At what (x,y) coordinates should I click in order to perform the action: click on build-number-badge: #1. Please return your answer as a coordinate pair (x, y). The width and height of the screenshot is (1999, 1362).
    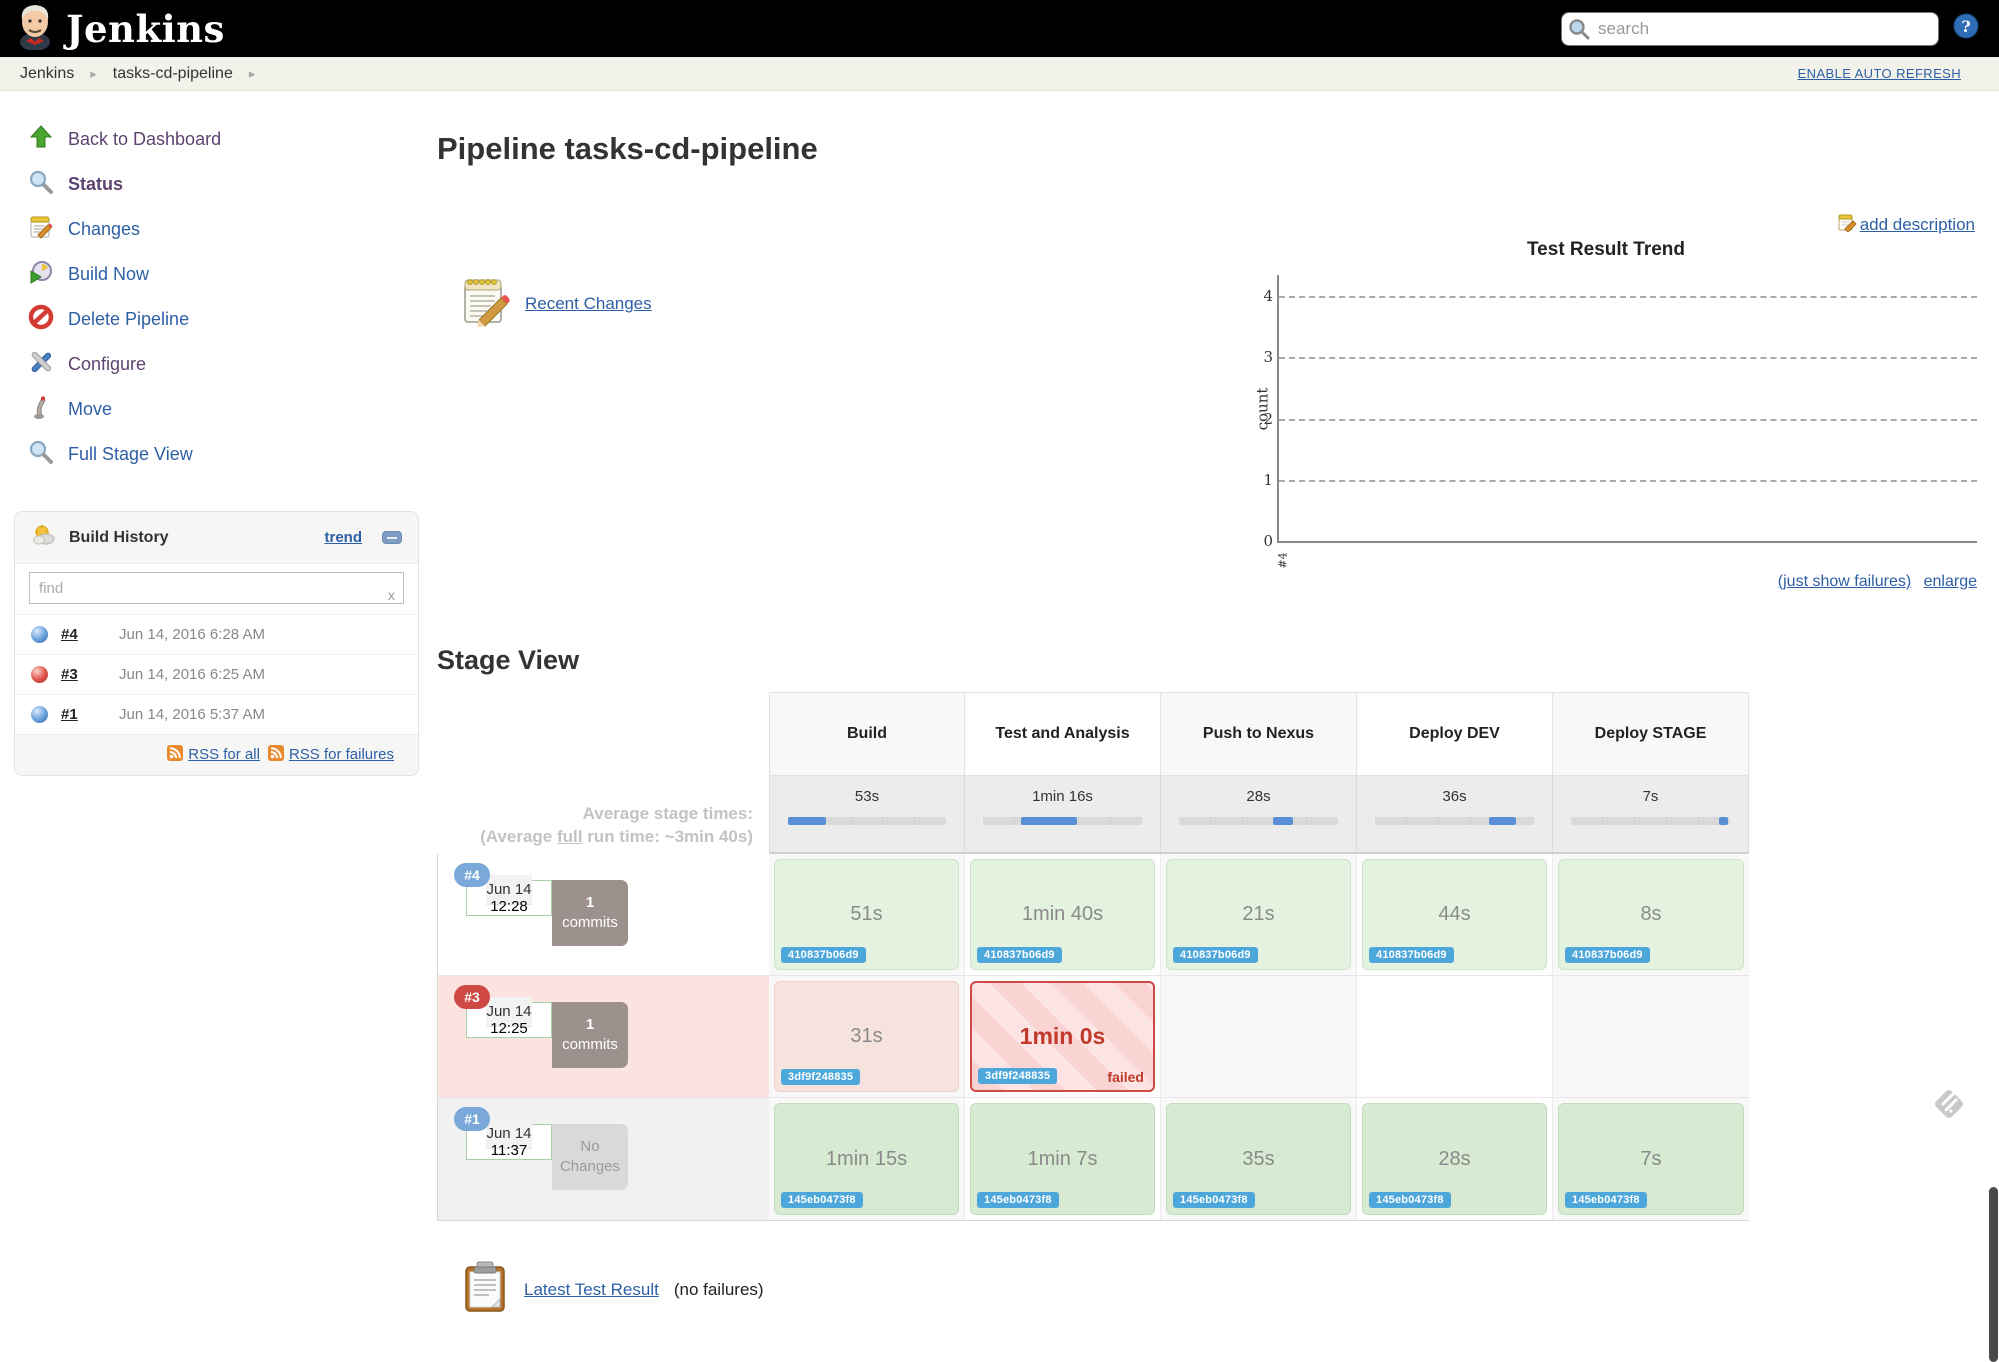
    Looking at the image, I should click on (472, 1119).